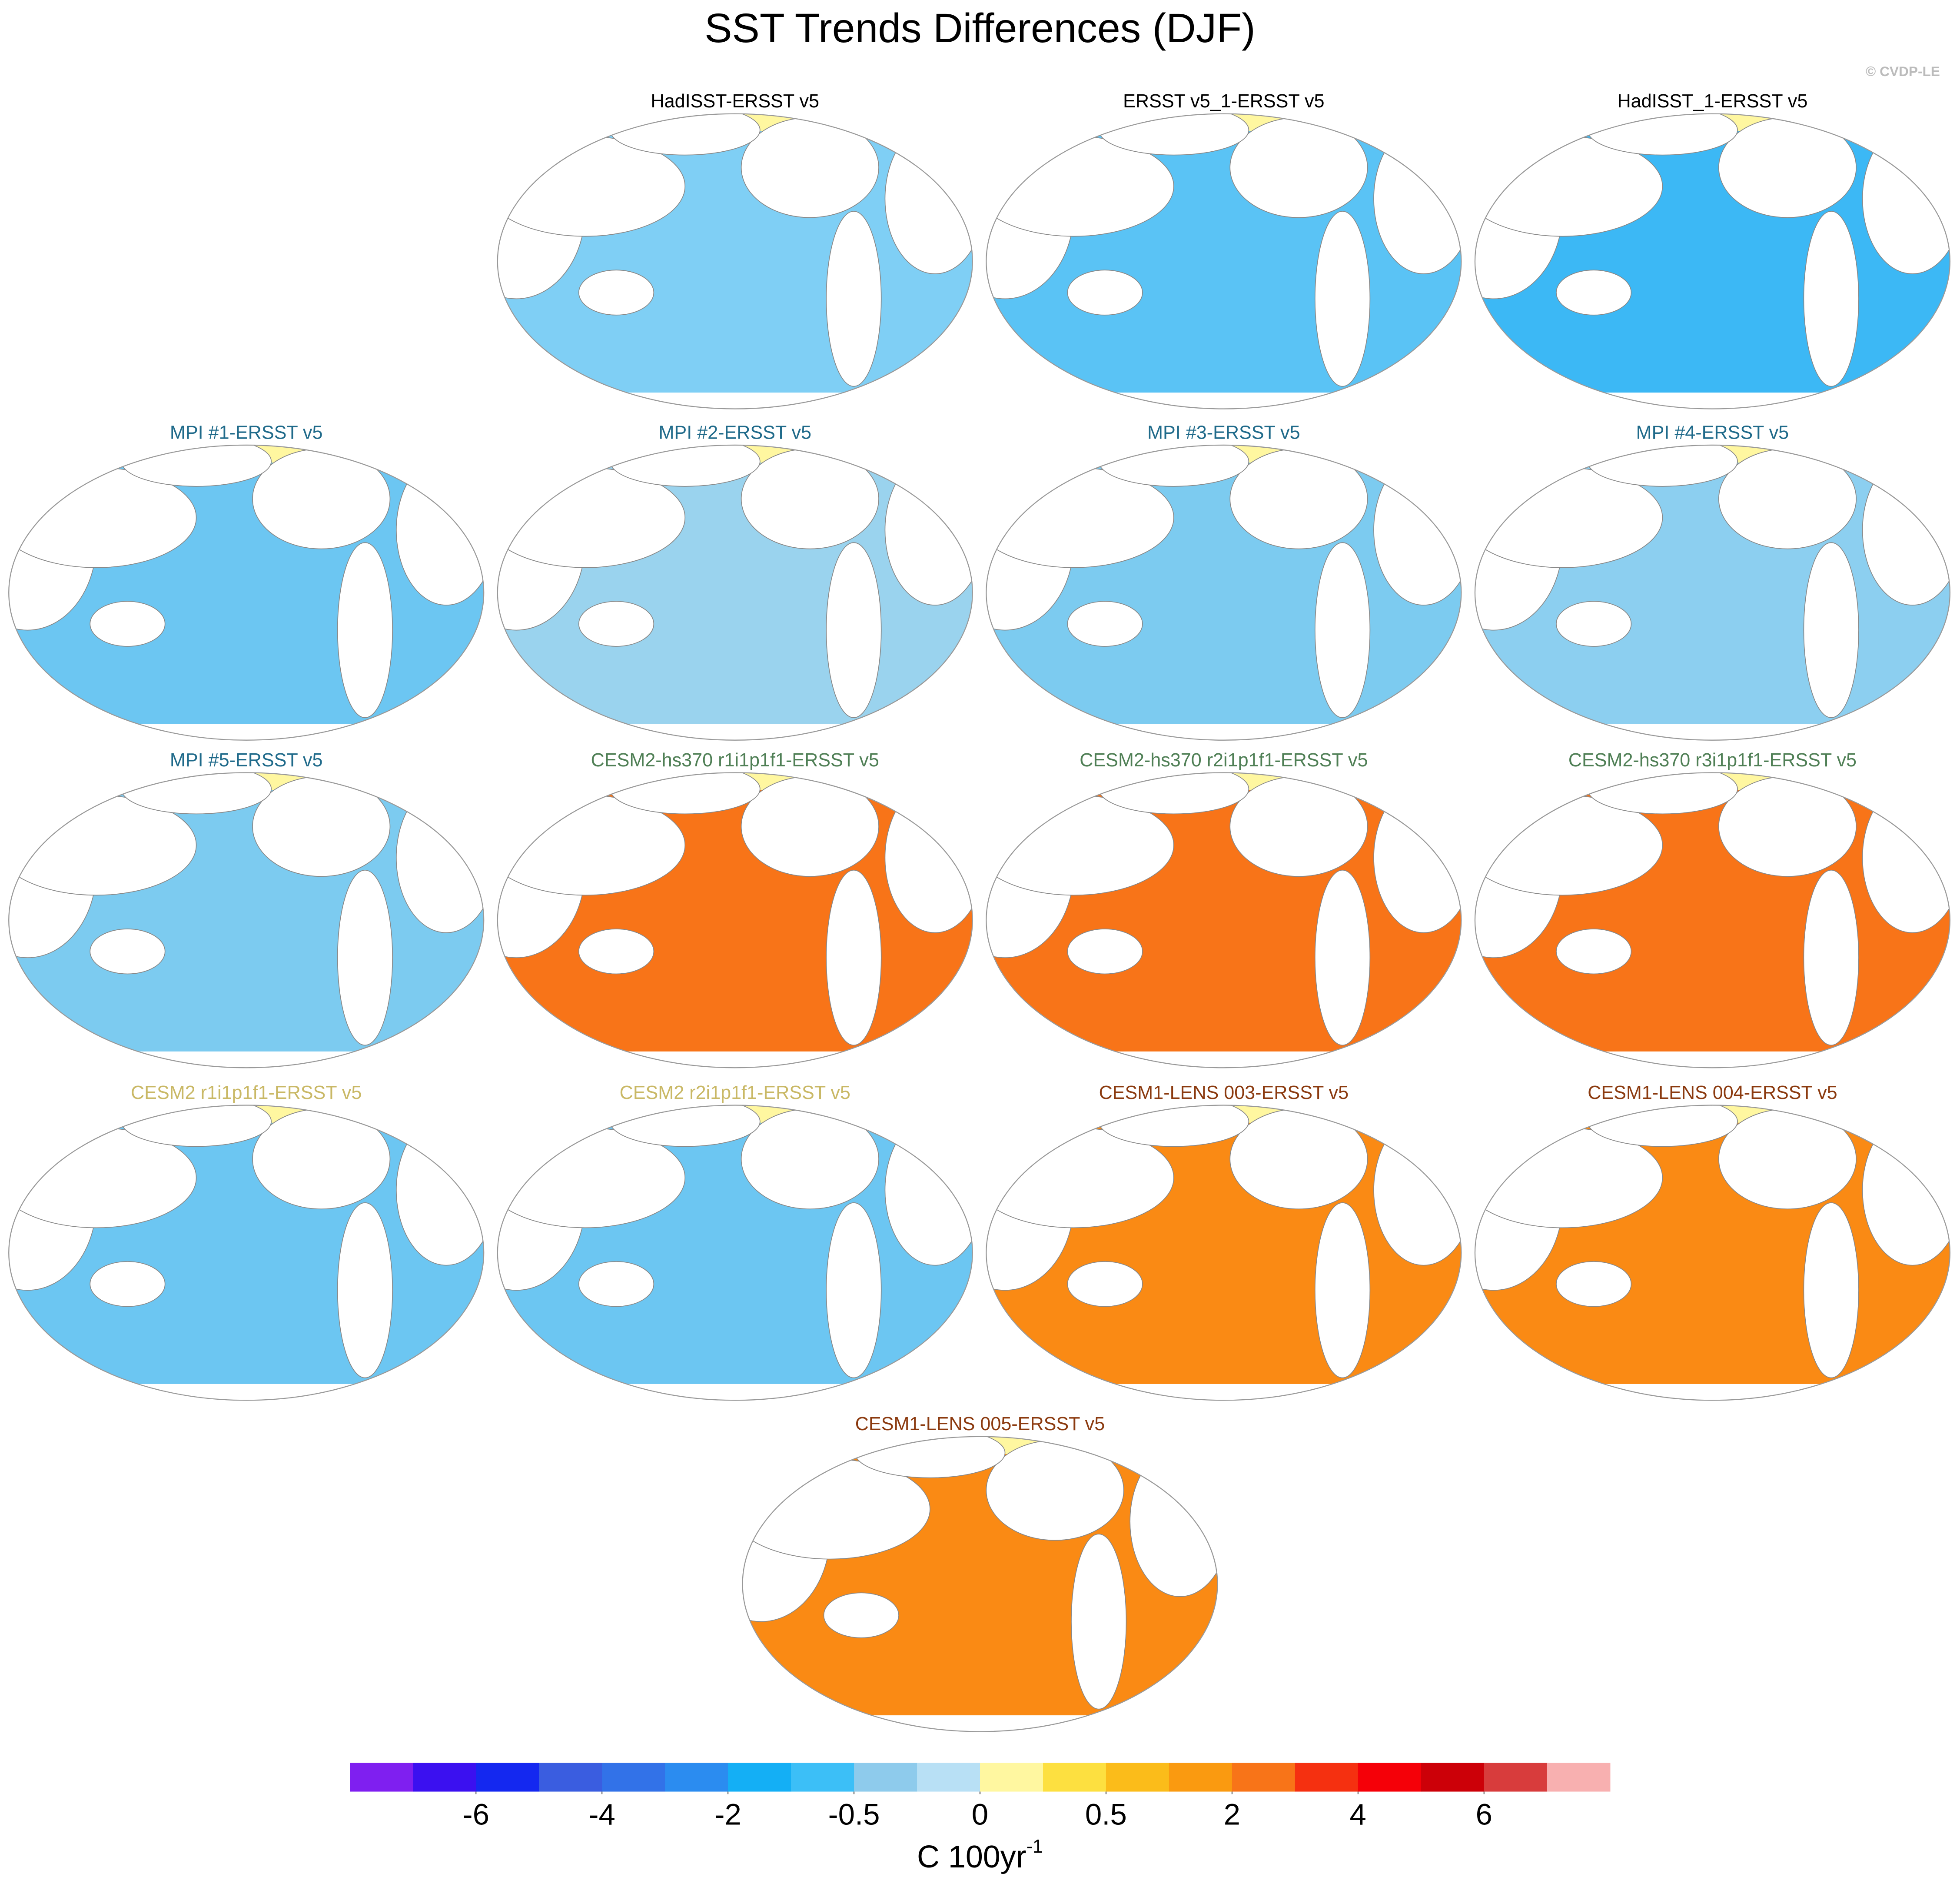 The height and width of the screenshot is (1887, 1960). Describe the element at coordinates (1106, 1814) in the screenshot. I see `colorbar-tick-label: 0.5` at that location.